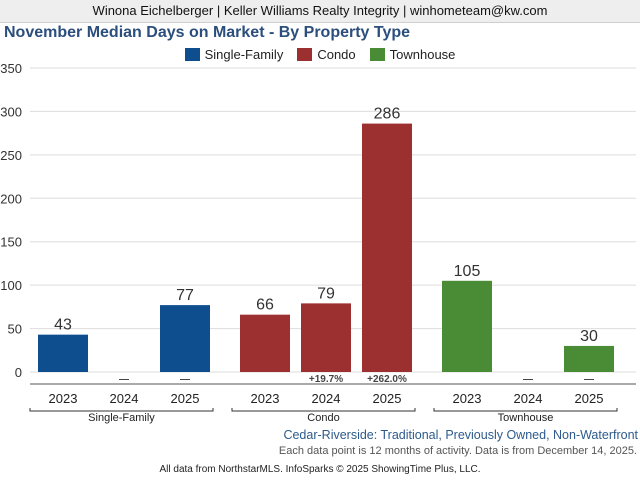  Describe the element at coordinates (192, 54) in the screenshot. I see `legend-swatch-single-family` at that location.